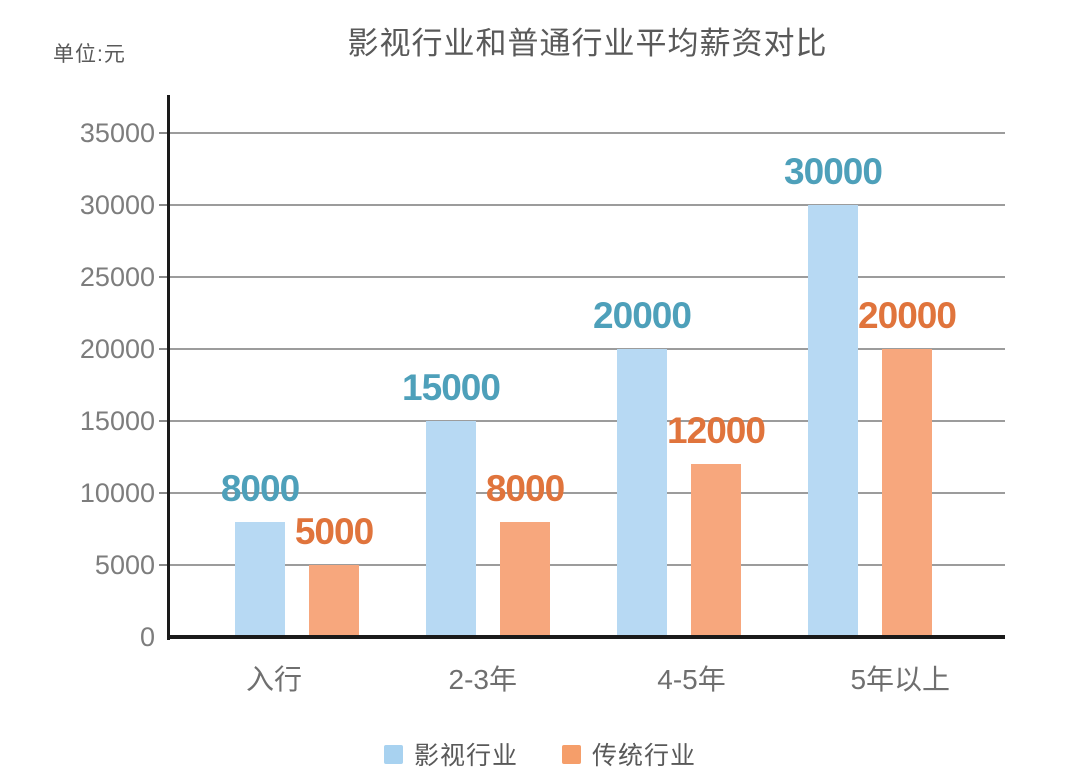 Image resolution: width=1080 pixels, height=783 pixels. Describe the element at coordinates (482, 679) in the screenshot. I see `x-axis-category-label: 2-3年` at that location.